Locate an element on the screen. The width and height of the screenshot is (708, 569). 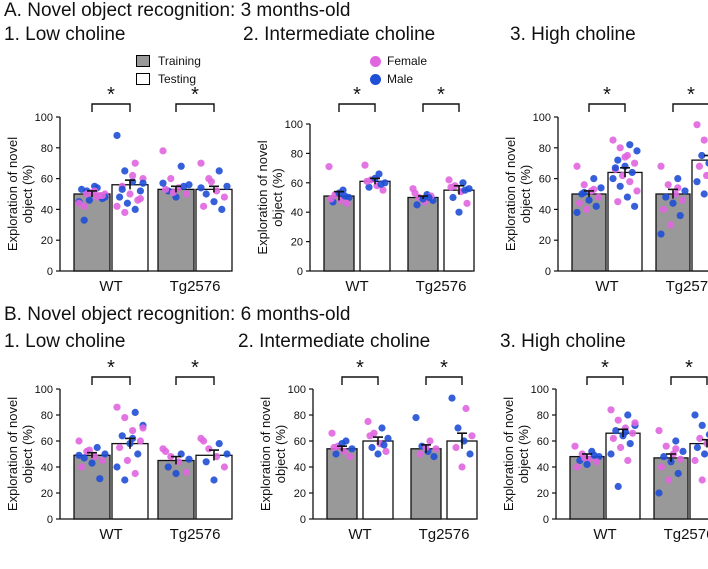
panel-b2-title: 2. Intermediate choline is located at coordinates (334, 341).